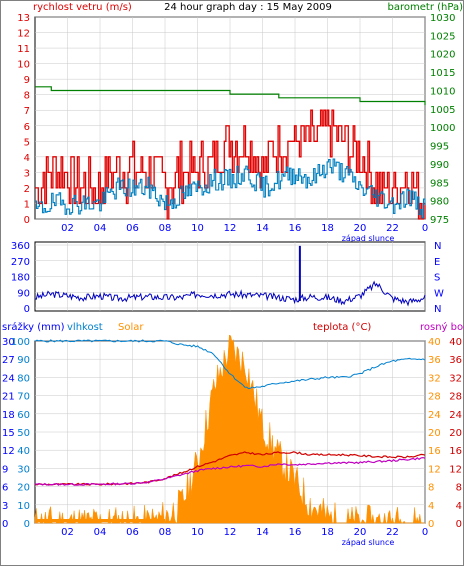  Describe the element at coordinates (23, 65) in the screenshot. I see `wind-tick-label: 10` at that location.